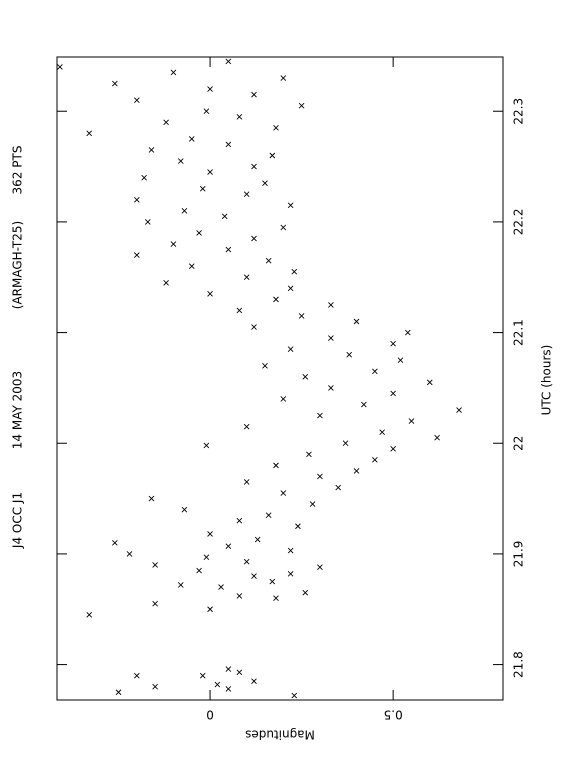  Describe the element at coordinates (18, 410) in the screenshot. I see `chart-title: 14 MAY 2003` at that location.